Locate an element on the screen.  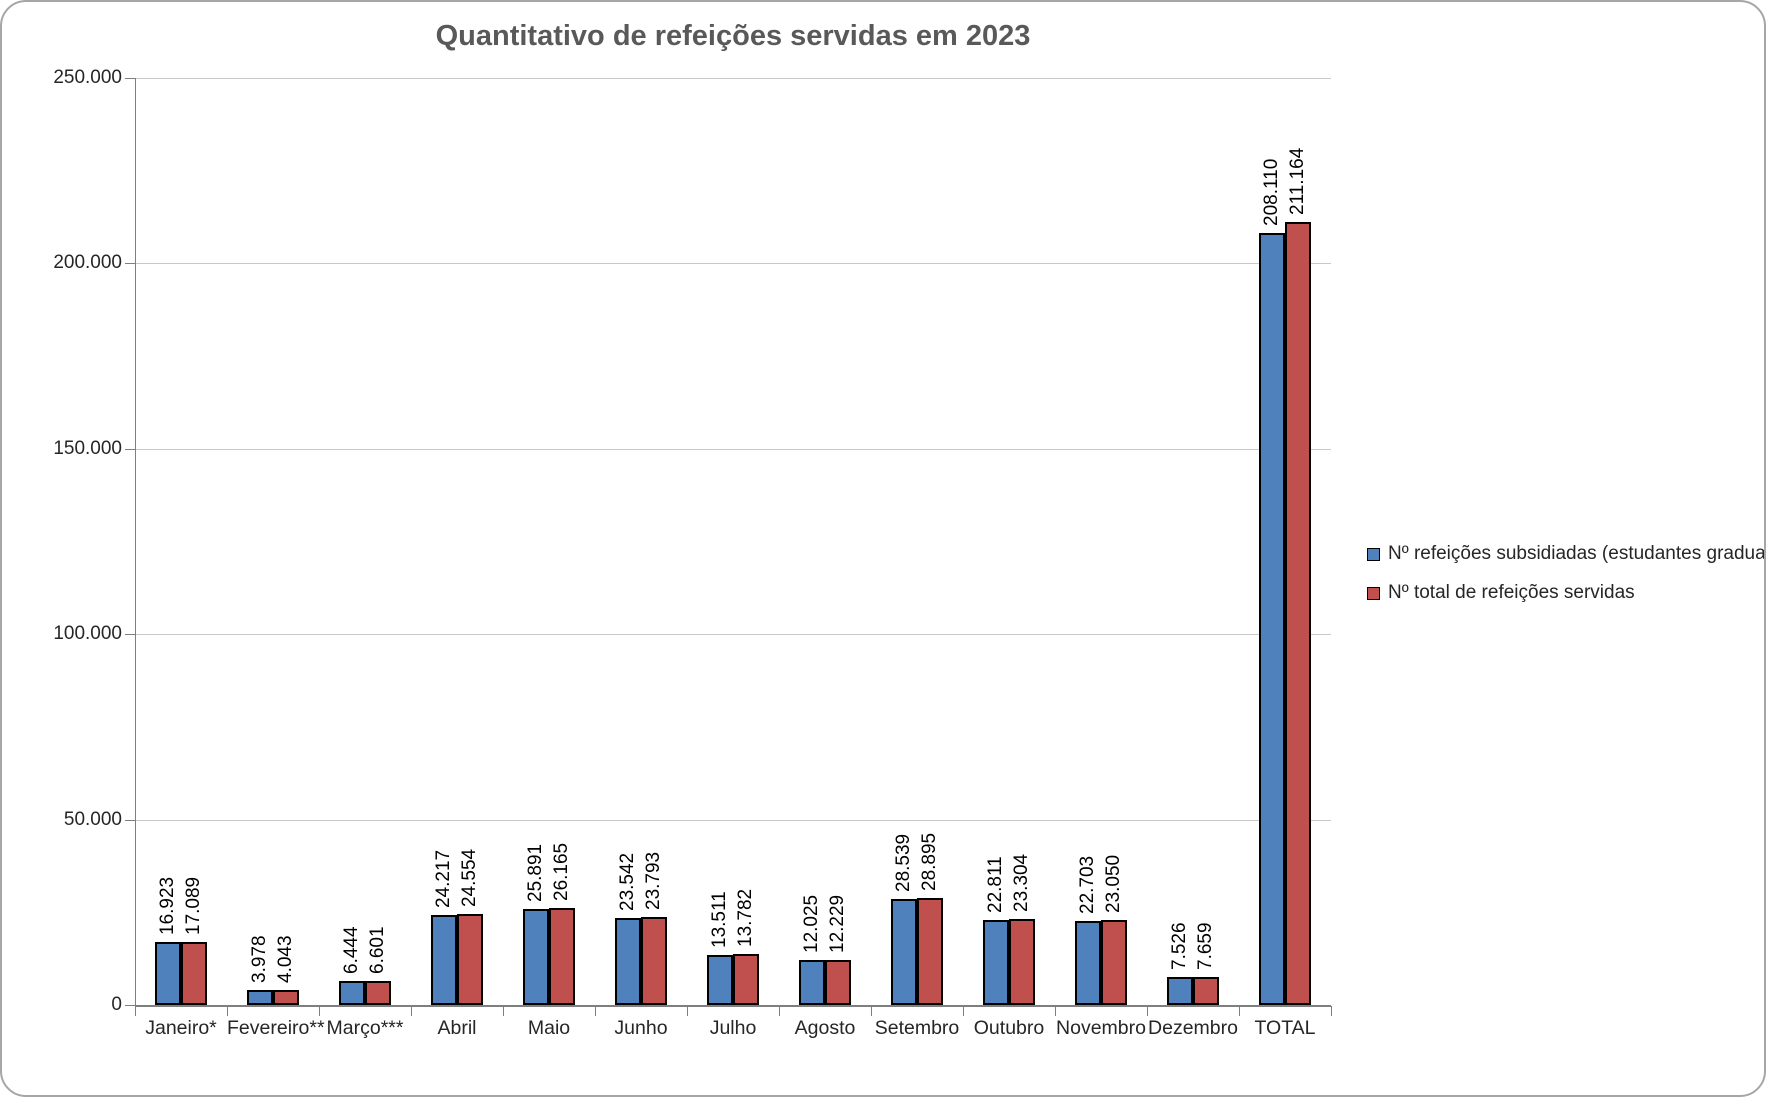
bar-value-label: 28.895 is located at coordinates (930, 861).